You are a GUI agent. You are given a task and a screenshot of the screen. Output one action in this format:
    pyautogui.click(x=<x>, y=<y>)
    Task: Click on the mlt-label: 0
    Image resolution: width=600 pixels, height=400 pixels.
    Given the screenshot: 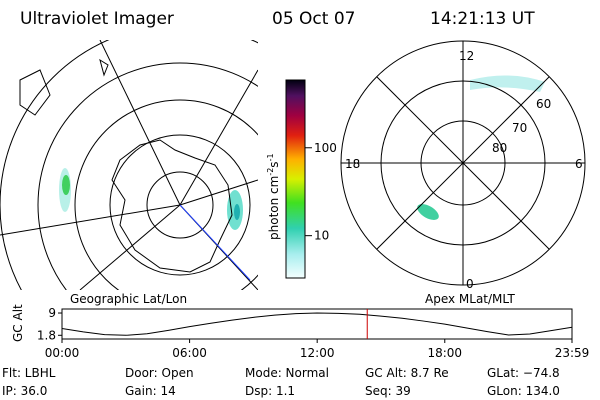 What is the action you would take?
    pyautogui.click(x=470, y=284)
    